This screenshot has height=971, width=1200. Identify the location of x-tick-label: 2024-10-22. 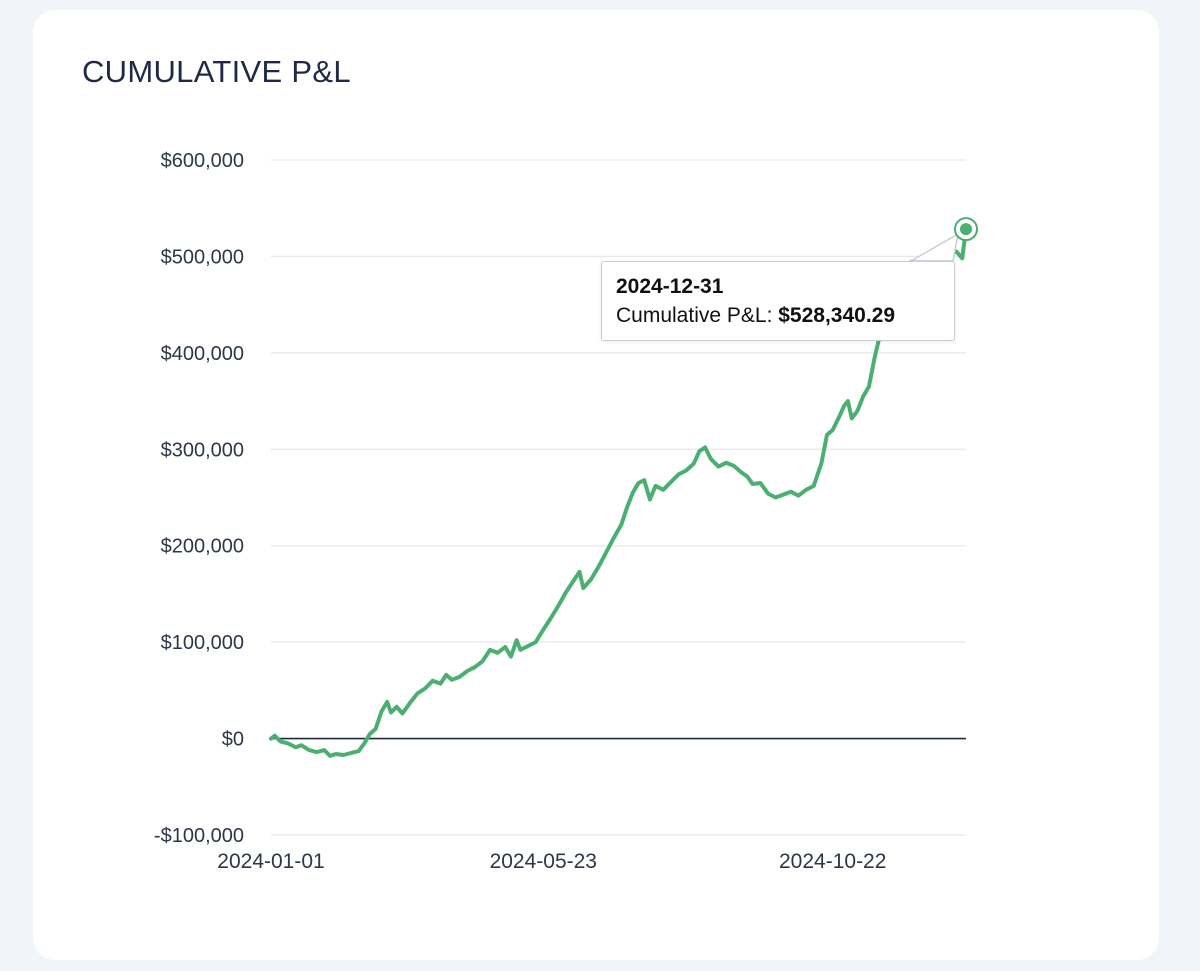
(832, 861).